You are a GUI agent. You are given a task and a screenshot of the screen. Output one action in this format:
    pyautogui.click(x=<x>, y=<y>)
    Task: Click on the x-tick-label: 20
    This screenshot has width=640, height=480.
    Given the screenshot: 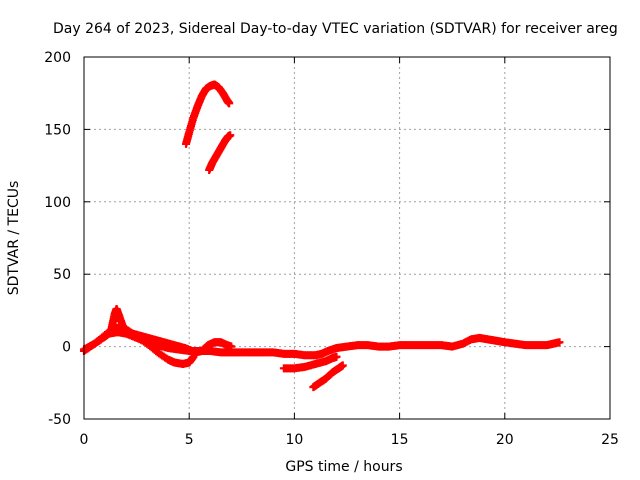 What is the action you would take?
    pyautogui.click(x=505, y=440)
    